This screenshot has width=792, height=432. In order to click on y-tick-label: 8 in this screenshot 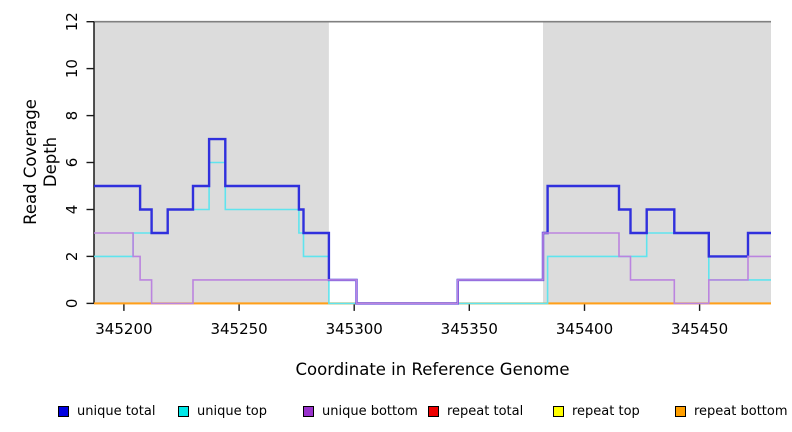, I will do `click(72, 116)`.